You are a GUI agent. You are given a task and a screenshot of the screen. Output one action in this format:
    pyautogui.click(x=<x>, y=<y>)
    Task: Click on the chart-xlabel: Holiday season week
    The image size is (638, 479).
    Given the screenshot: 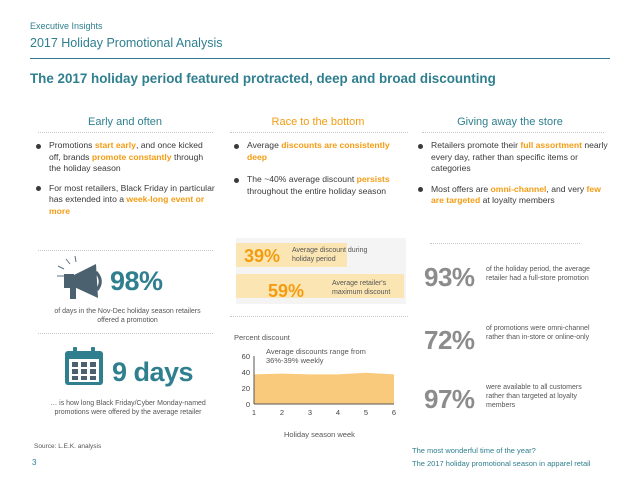 What is the action you would take?
    pyautogui.click(x=319, y=434)
    